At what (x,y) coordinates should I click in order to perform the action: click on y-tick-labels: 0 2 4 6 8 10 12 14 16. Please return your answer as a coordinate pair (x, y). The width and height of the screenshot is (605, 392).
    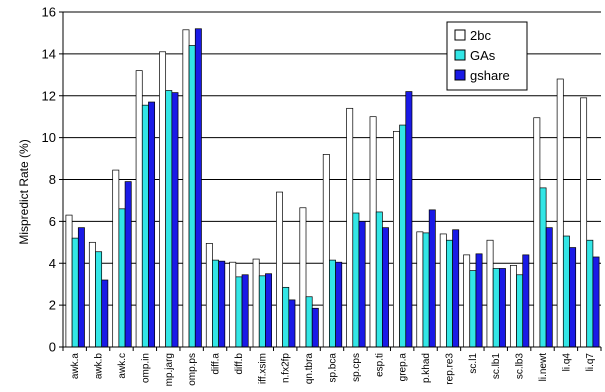
    Looking at the image, I should click on (52, 180).